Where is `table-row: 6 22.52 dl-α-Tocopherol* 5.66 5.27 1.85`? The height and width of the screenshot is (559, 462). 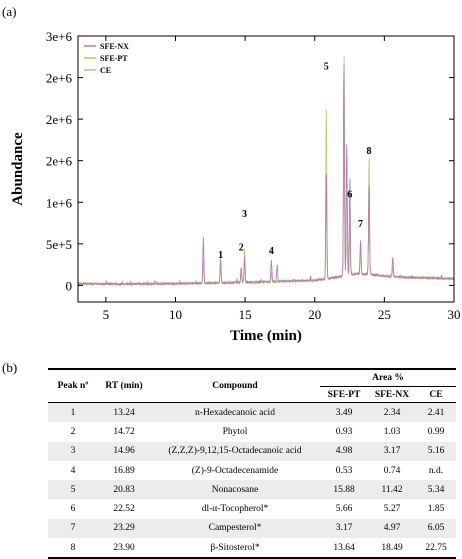
table-row: 6 22.52 dl-α-Tocopherol* 5.66 5.27 1.85 is located at coordinates (252, 508).